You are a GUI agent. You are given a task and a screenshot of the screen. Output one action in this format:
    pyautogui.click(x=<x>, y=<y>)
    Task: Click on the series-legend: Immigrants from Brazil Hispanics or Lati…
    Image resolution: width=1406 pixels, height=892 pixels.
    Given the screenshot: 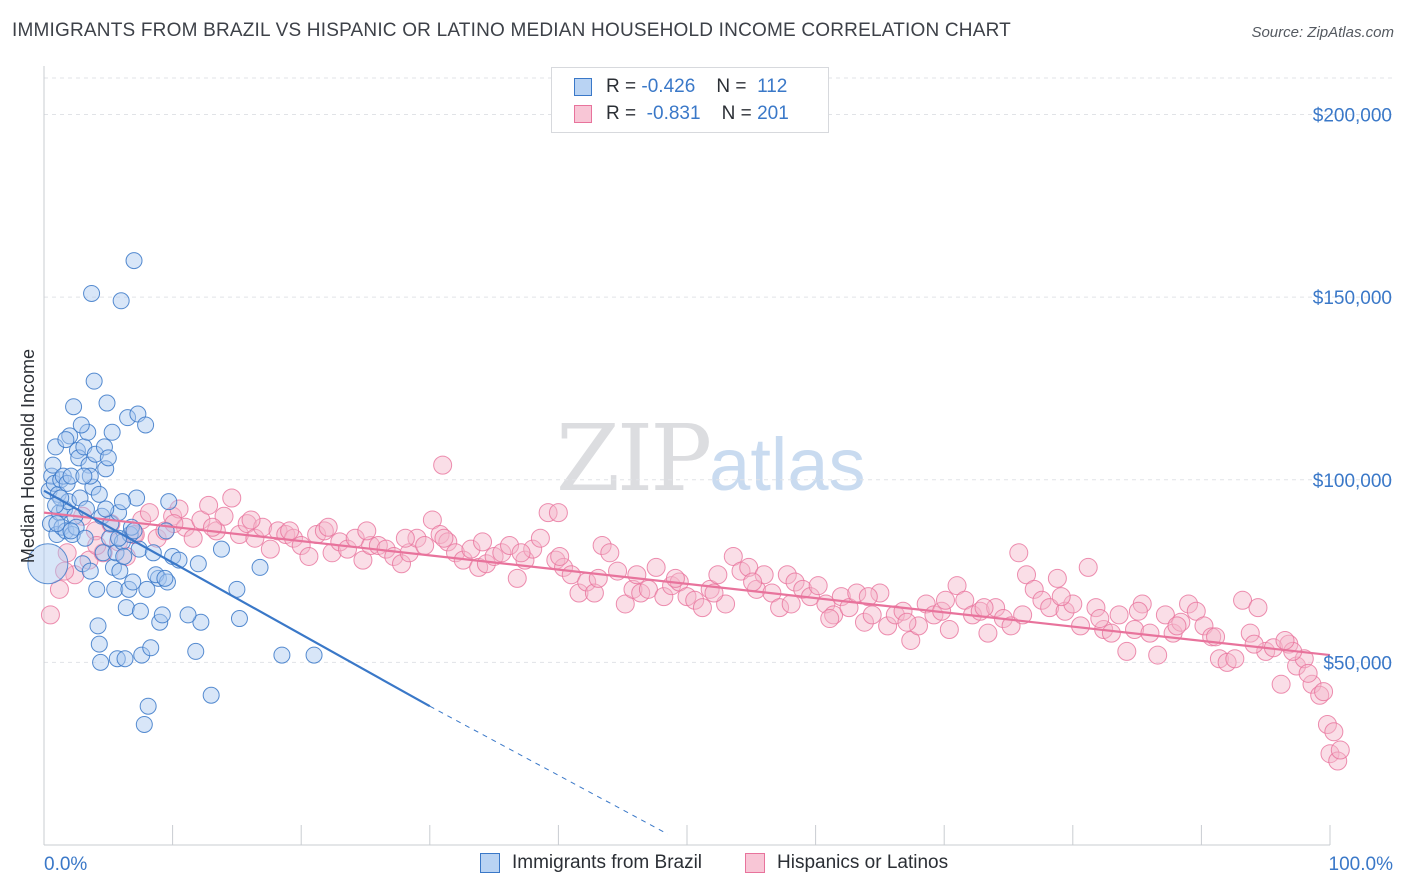 What is the action you would take?
    pyautogui.click(x=703, y=865)
    